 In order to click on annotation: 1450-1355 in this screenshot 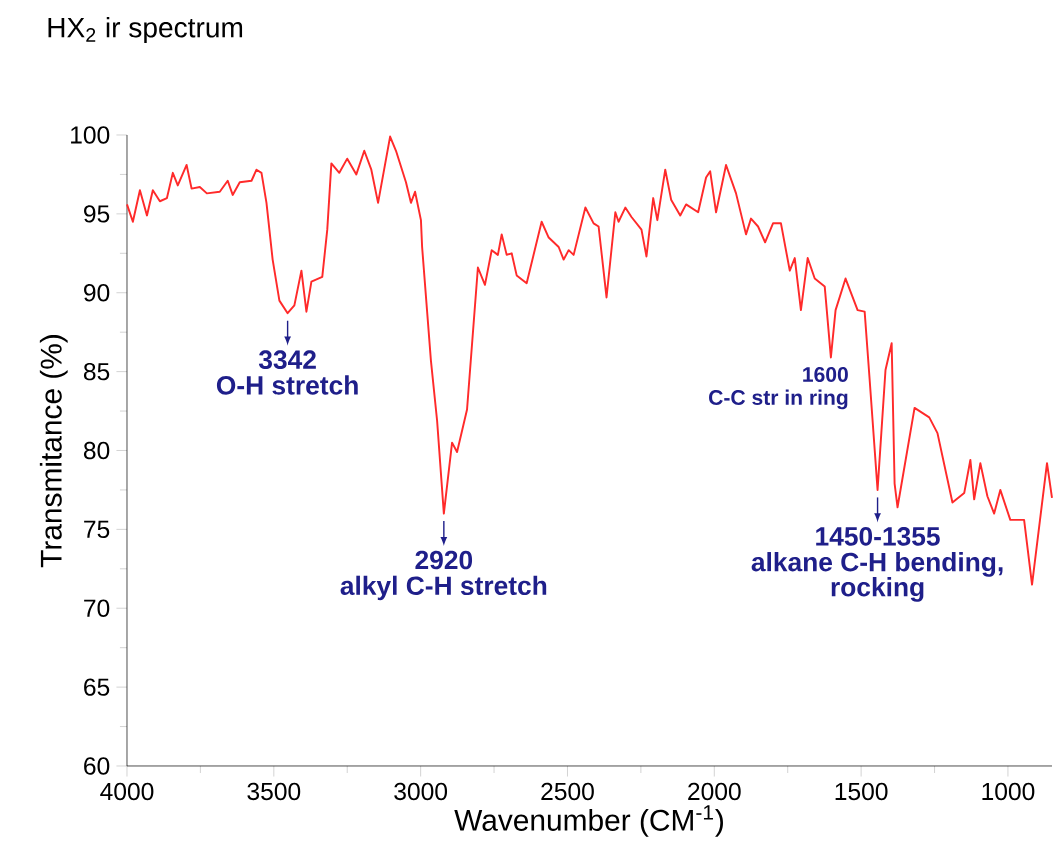, I will do `click(878, 536)`.